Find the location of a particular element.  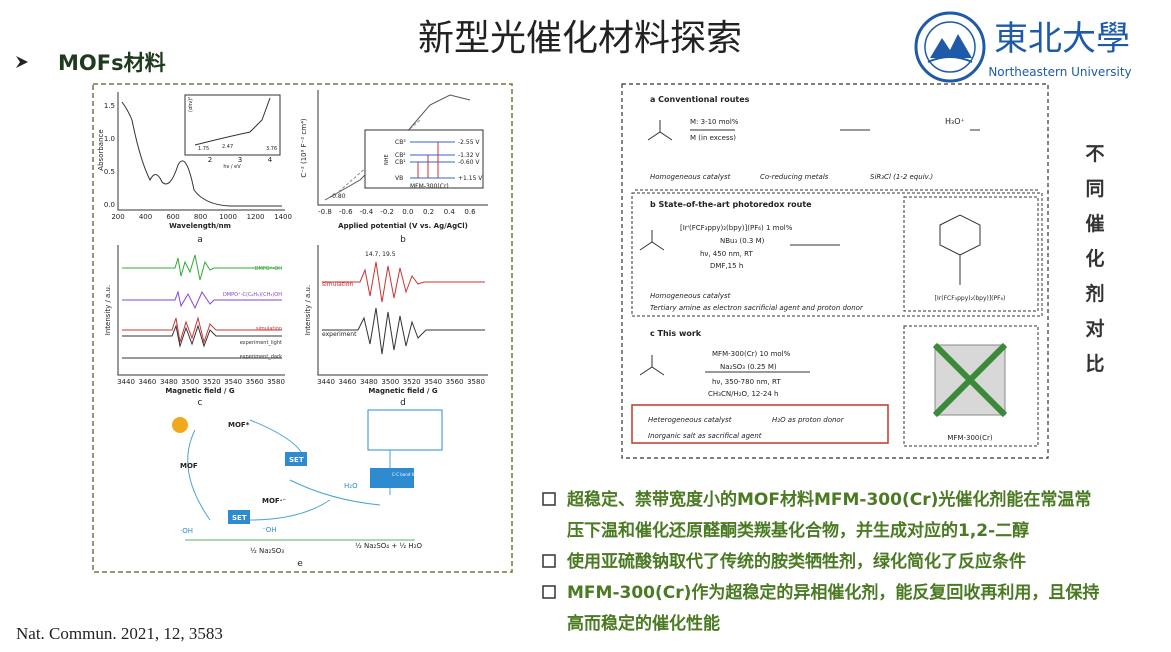

condition: [Irᴵ(FCF₃ppy)₂(bpy)](PF₆) 1 mol% is located at coordinates (736, 228).